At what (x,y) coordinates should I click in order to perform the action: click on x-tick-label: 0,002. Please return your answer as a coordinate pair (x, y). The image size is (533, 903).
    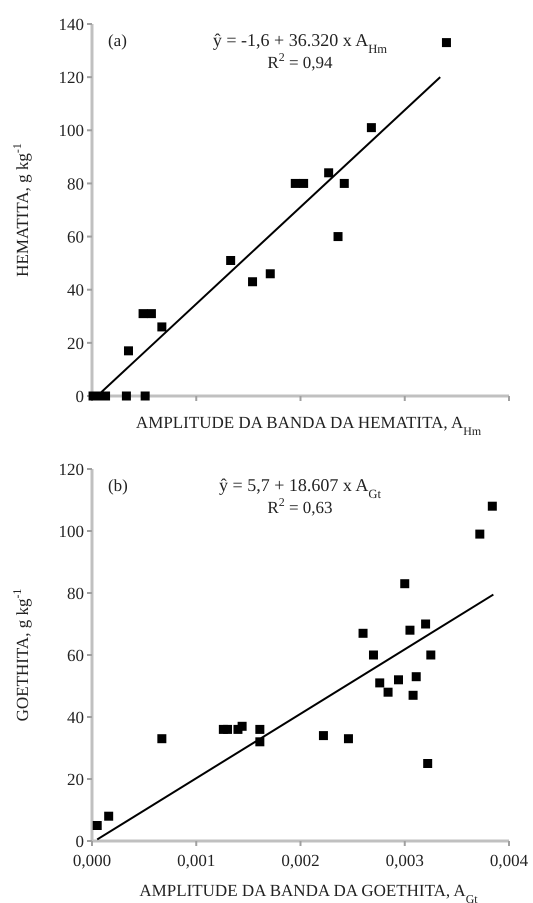
    Looking at the image, I should click on (300, 860).